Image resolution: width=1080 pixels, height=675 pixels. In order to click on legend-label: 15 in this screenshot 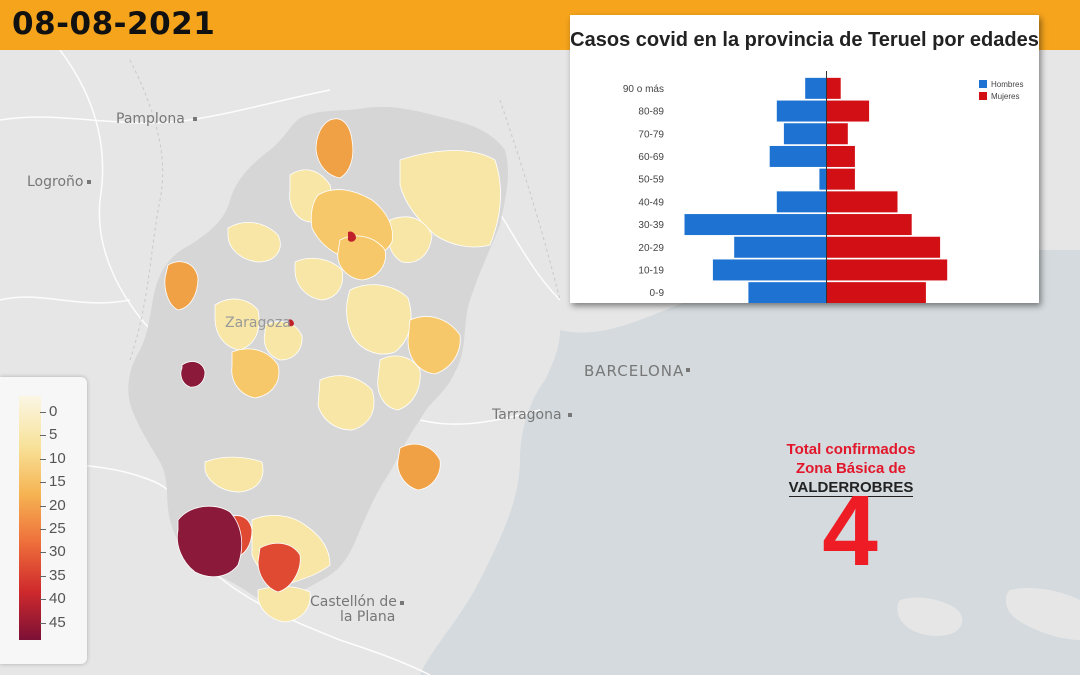, I will do `click(57, 482)`.